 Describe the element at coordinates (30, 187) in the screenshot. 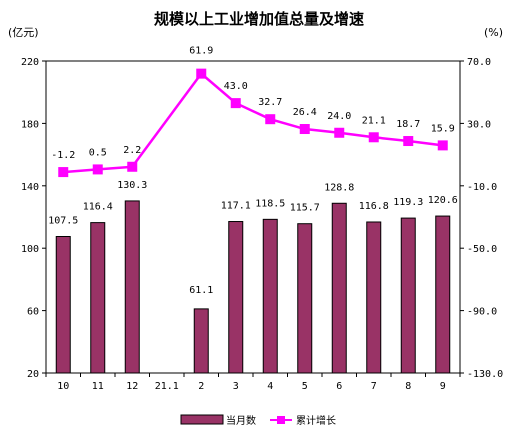

I see `left-axis-tick-label: 140` at that location.